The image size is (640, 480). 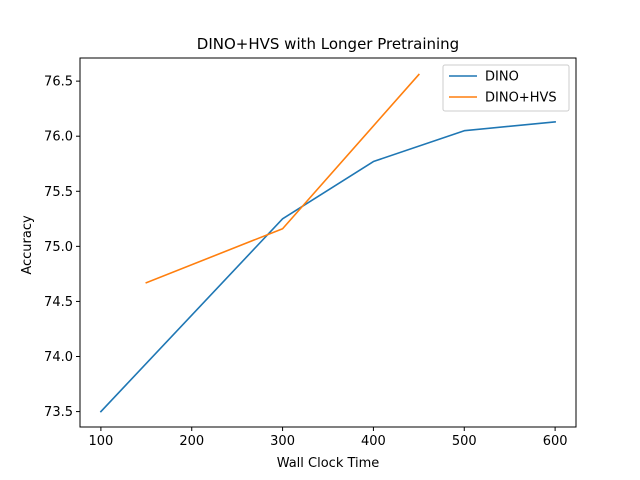 I want to click on y-tick-label: 76.0, so click(x=58, y=137).